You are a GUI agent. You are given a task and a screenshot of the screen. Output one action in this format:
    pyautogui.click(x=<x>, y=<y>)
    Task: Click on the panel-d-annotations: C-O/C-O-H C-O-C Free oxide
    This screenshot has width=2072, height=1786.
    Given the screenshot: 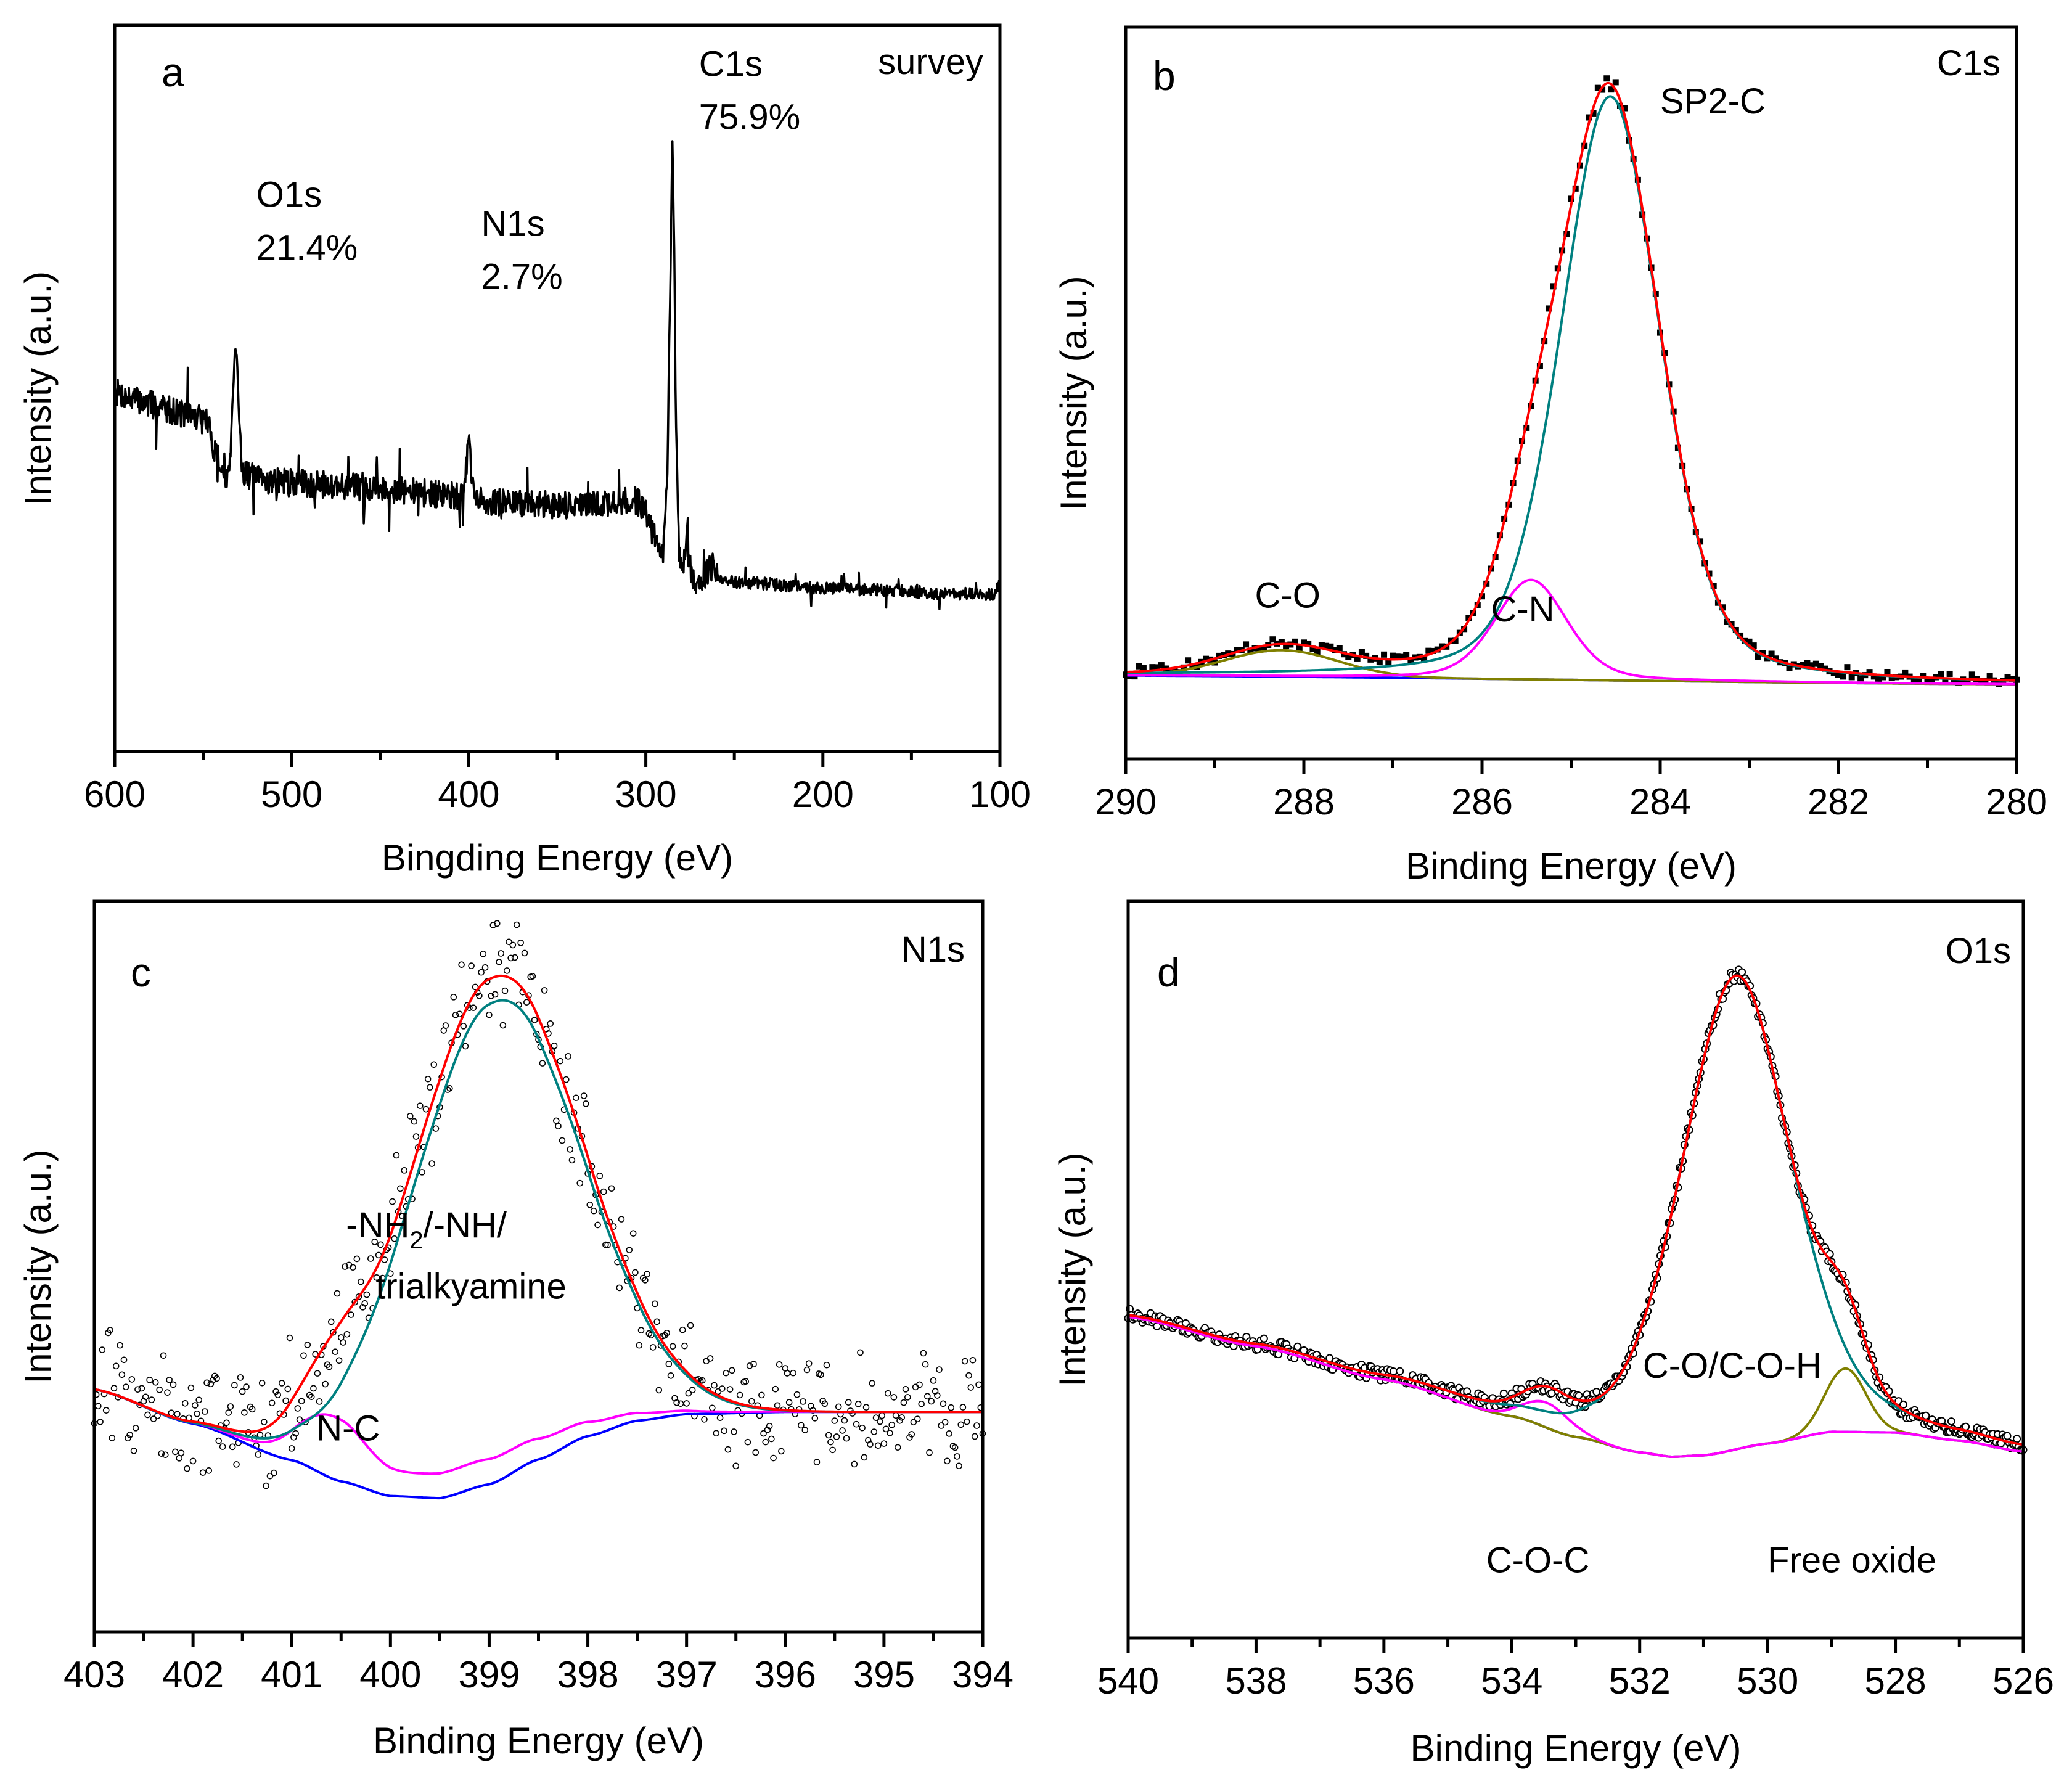 What is the action you would take?
    pyautogui.click(x=1711, y=1463)
    